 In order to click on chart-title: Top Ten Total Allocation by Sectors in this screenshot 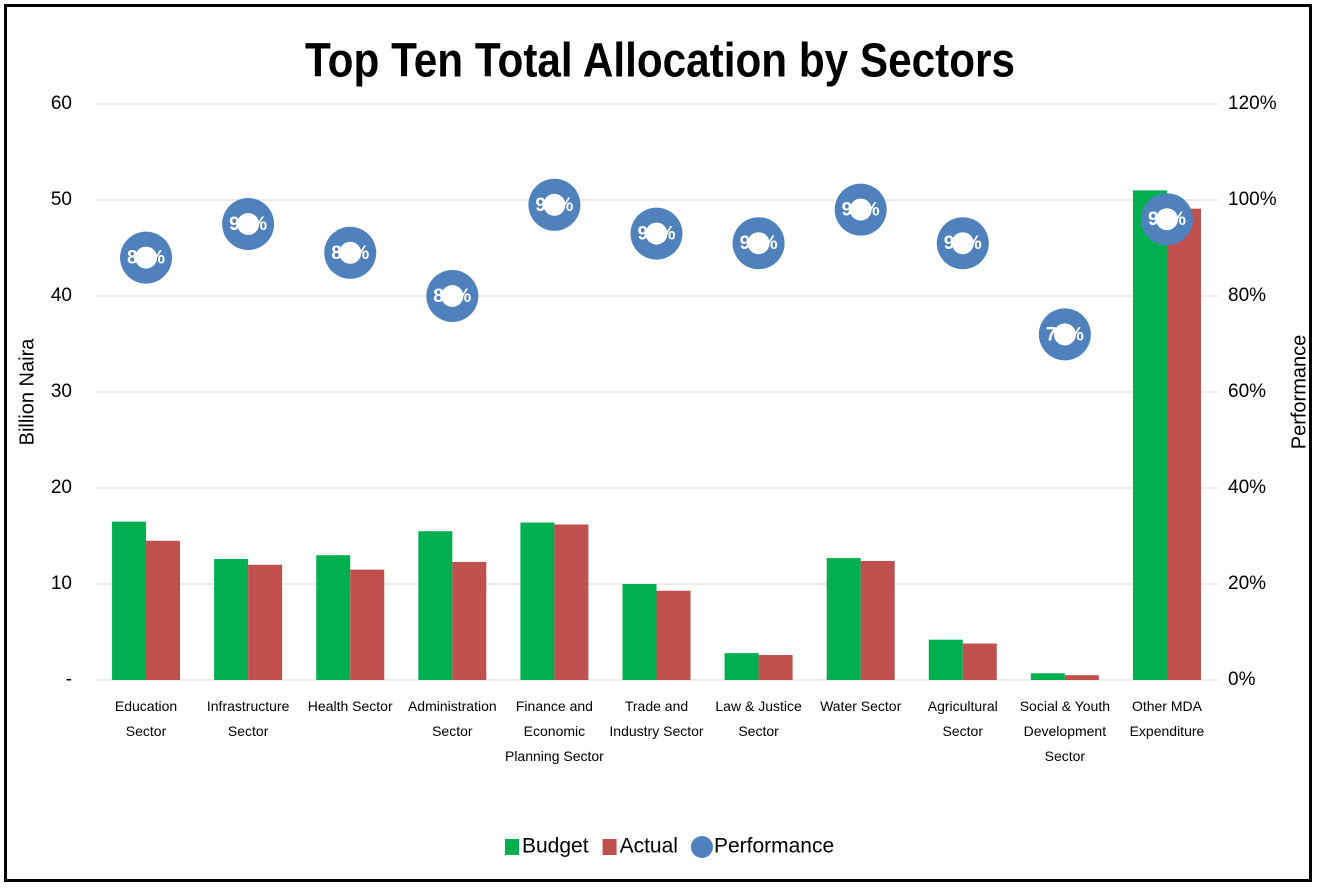, I will do `click(660, 61)`.